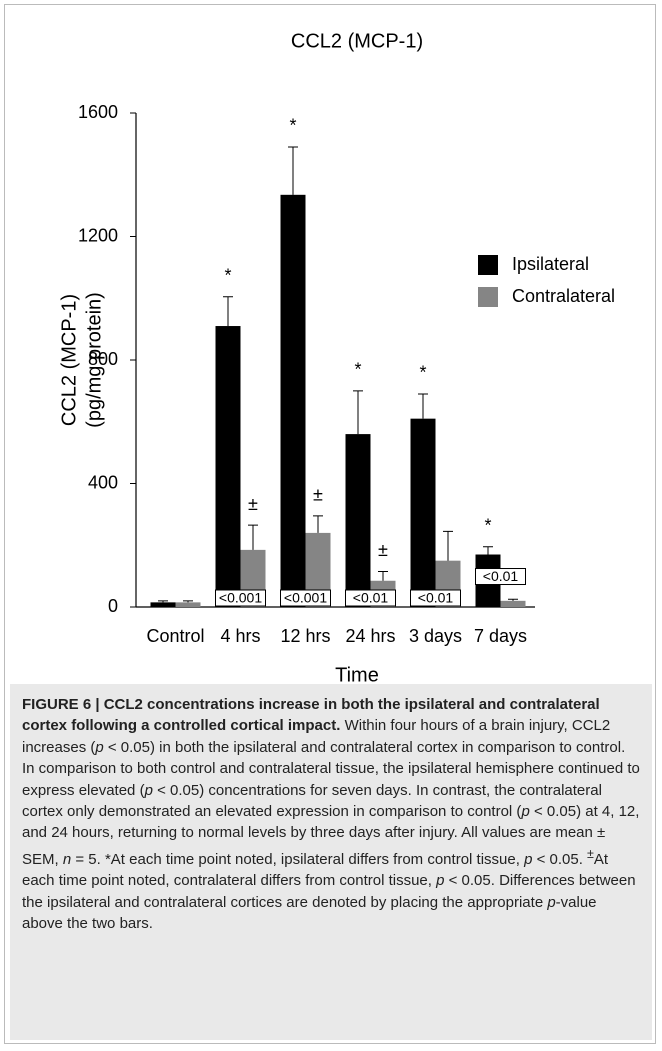 Image resolution: width=662 pixels, height=1051 pixels. Describe the element at coordinates (357, 674) in the screenshot. I see `x-axis-label: Time` at that location.